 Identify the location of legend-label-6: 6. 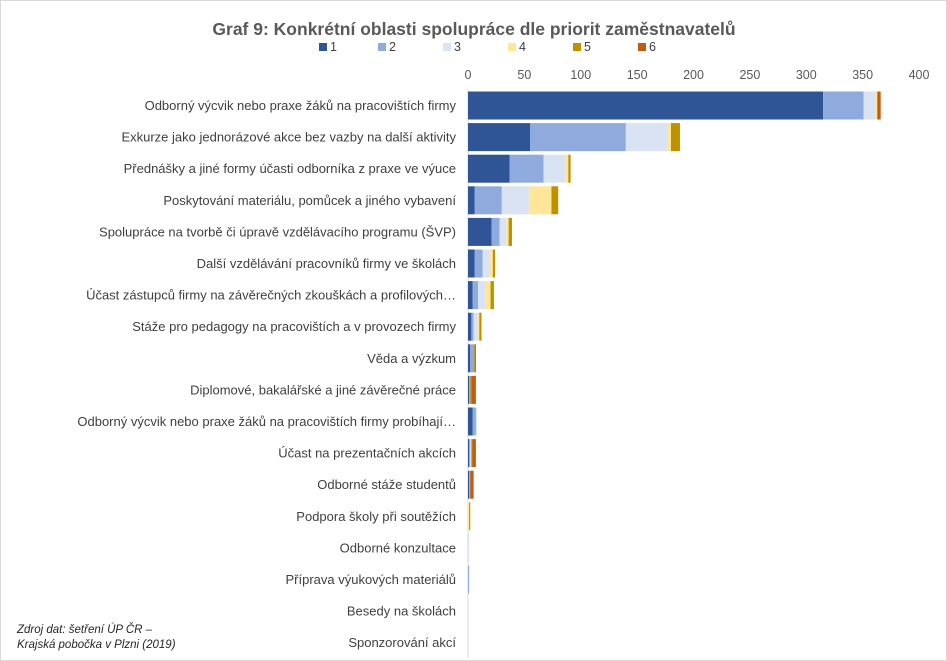
(652, 47).